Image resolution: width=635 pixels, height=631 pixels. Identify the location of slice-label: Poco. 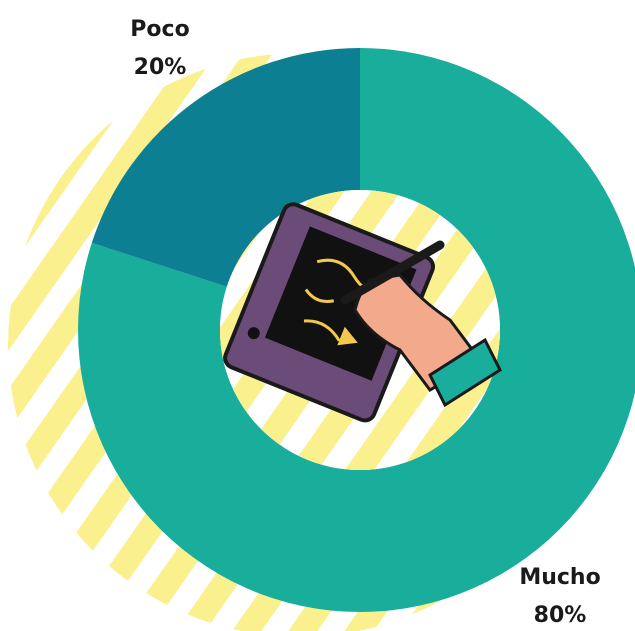
(159, 29).